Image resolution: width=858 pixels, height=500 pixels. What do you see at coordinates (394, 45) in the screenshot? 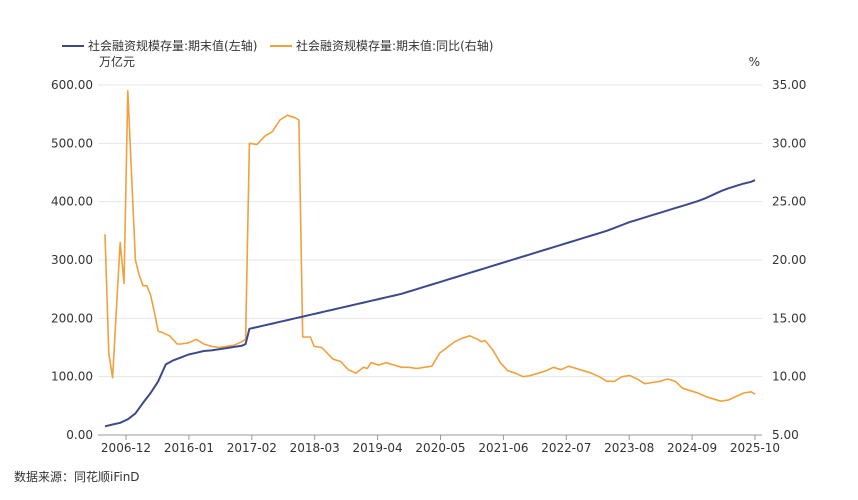
I see `legend-label-right-series: 社会融资规模存量:期末值:同比(右轴)` at bounding box center [394, 45].